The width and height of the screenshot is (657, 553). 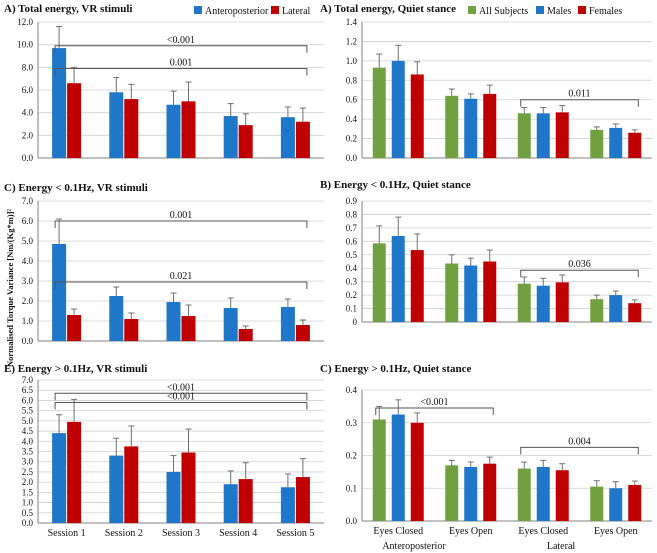 I want to click on legend-quiet-stance: All Subjects Males Females, so click(x=545, y=11).